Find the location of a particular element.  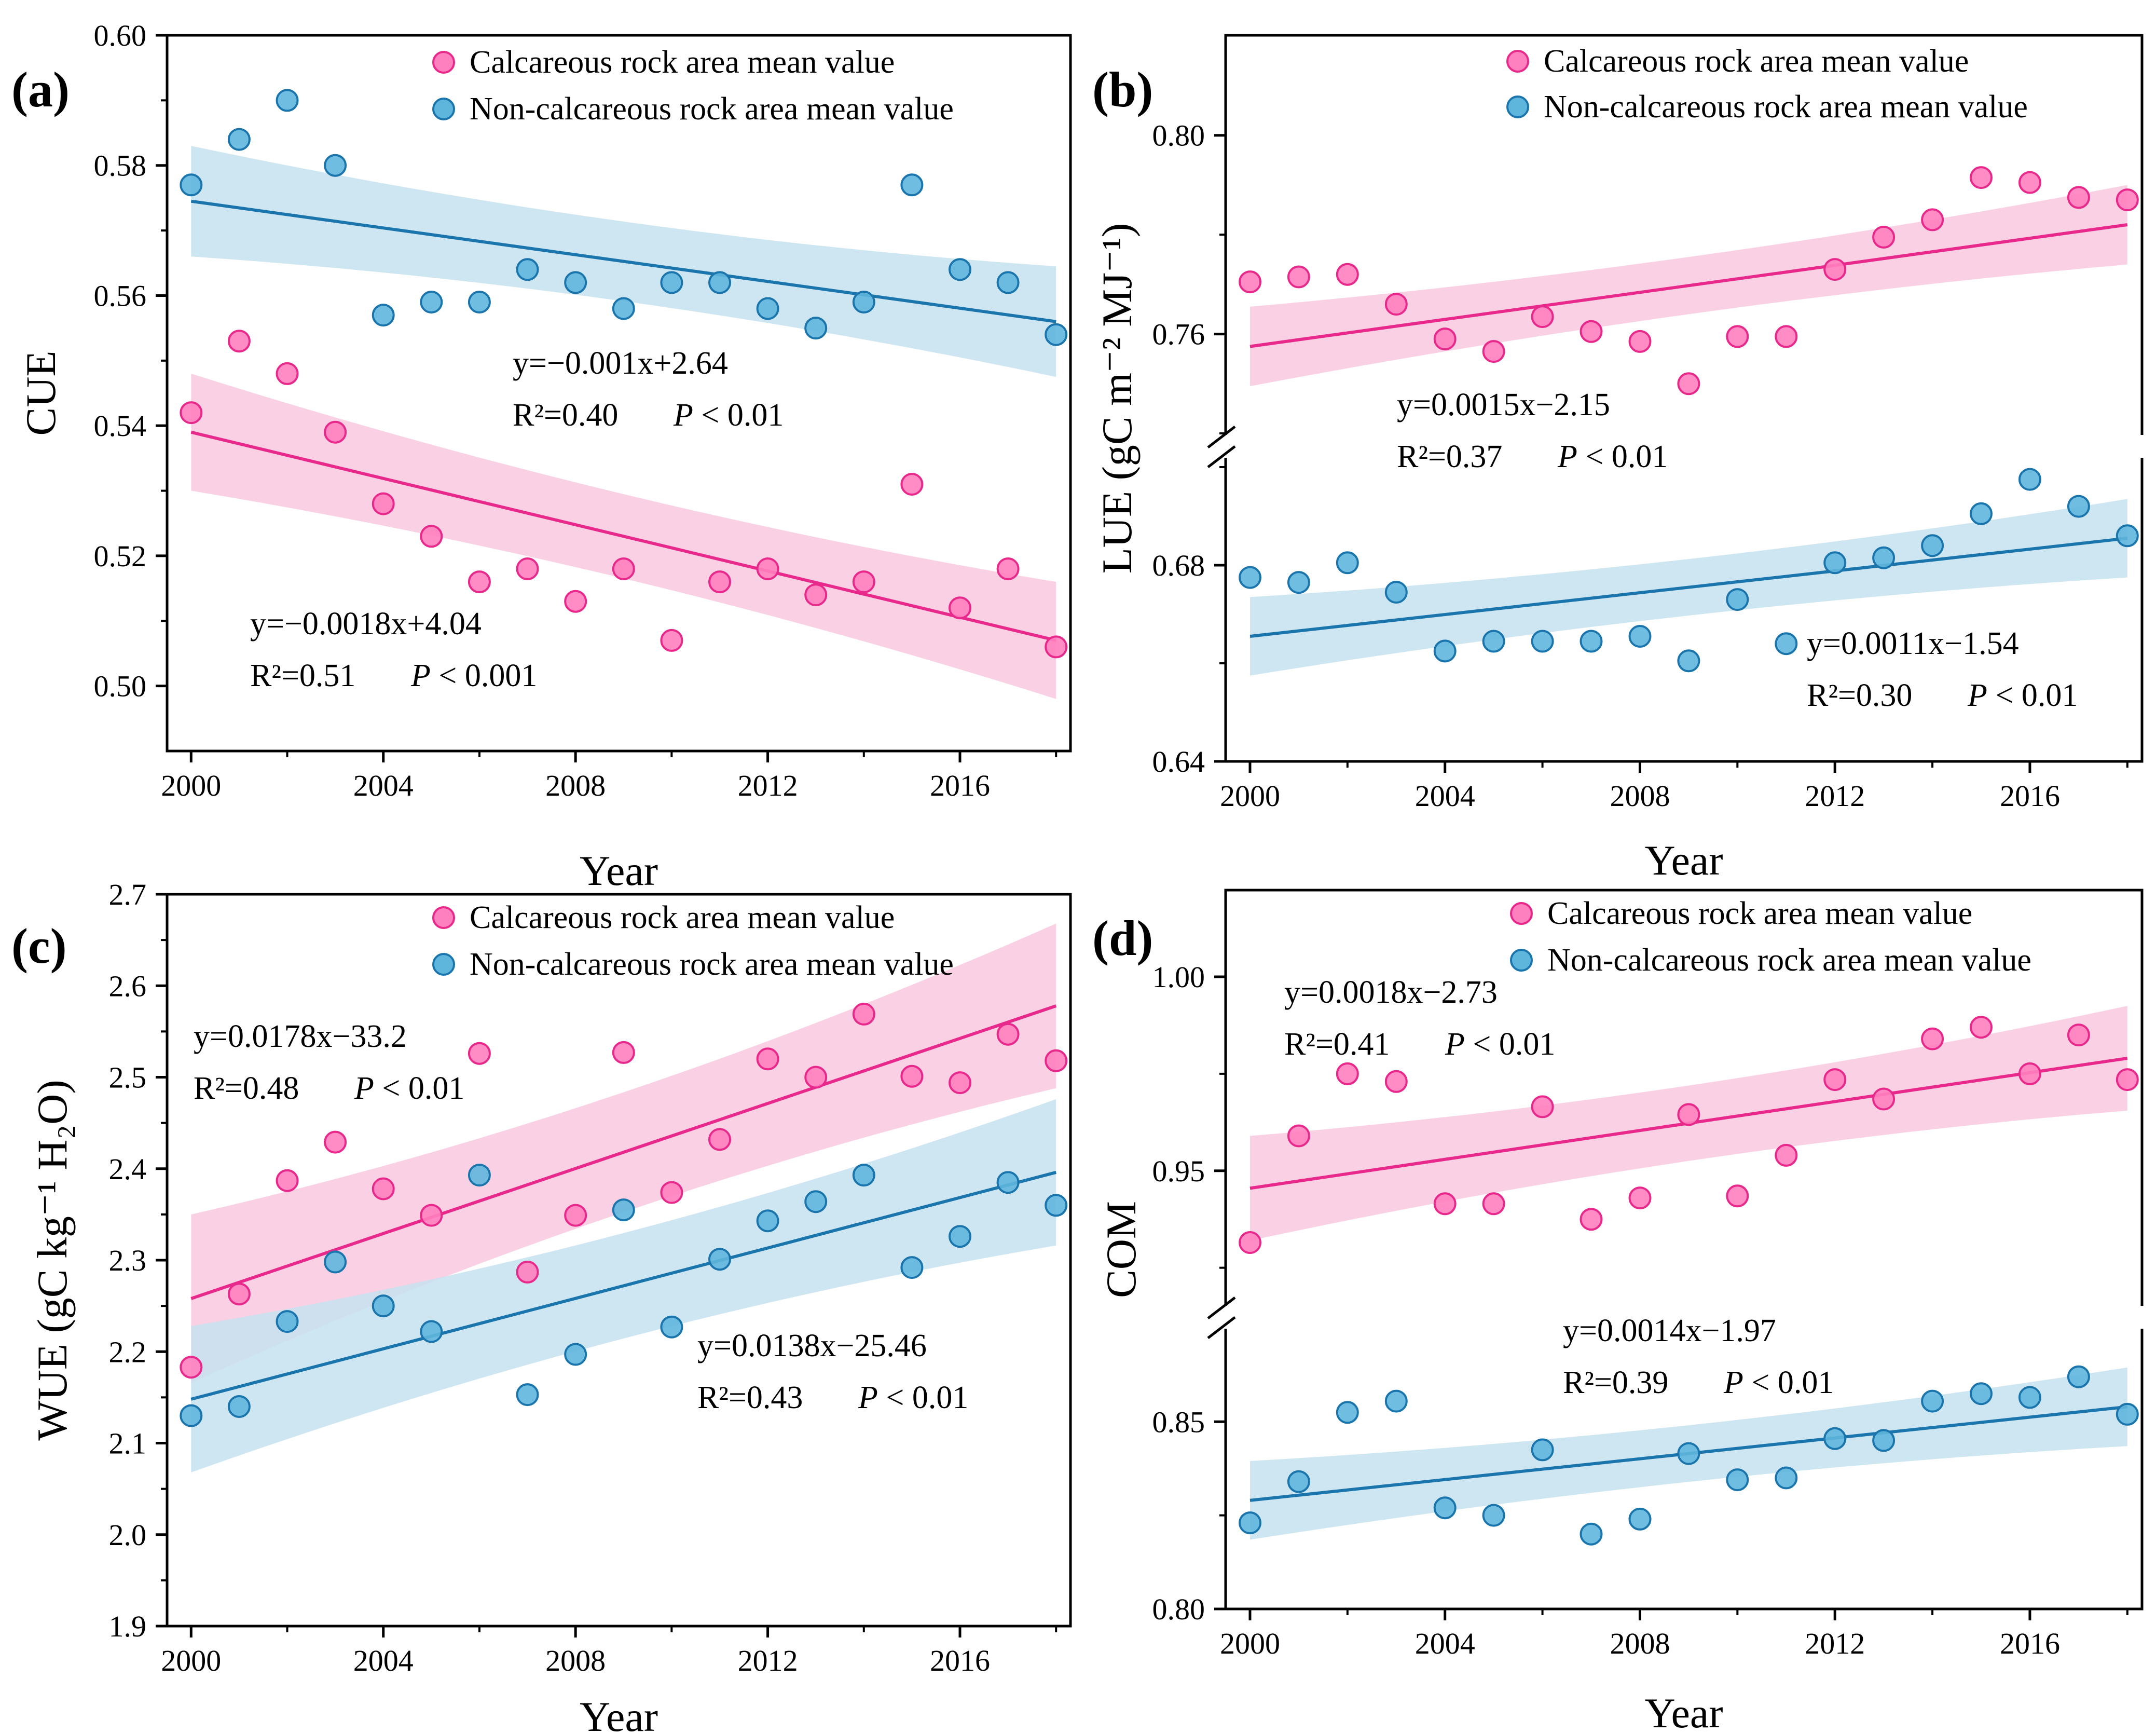

r-squared: R²=0.41 is located at coordinates (1337, 1044).